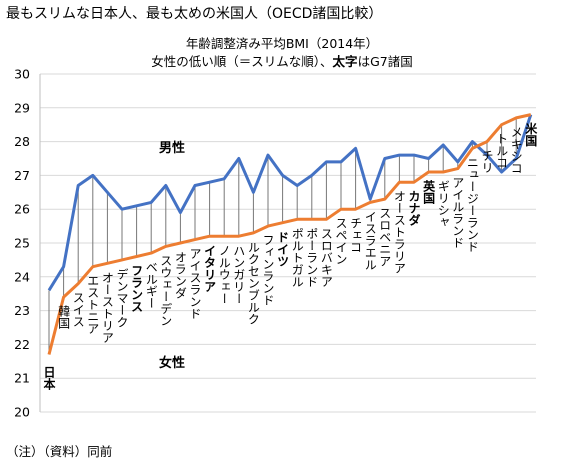  Describe the element at coordinates (59, 451) in the screenshot. I see `footnote: （注）（資料）同前` at that location.